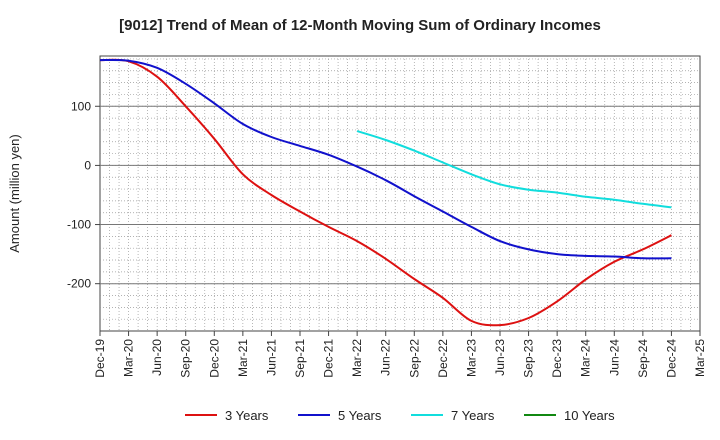 Image resolution: width=720 pixels, height=440 pixels. What do you see at coordinates (386, 357) in the screenshot?
I see `x-tick-label: Jun-22` at bounding box center [386, 357].